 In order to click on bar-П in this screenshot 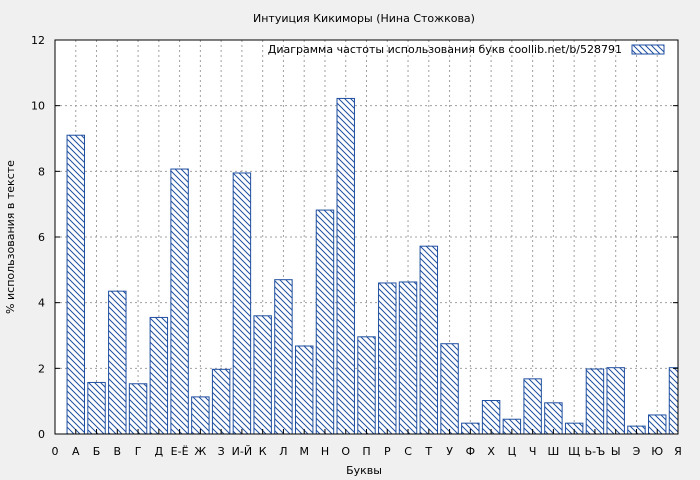, I will do `click(366, 385)`.